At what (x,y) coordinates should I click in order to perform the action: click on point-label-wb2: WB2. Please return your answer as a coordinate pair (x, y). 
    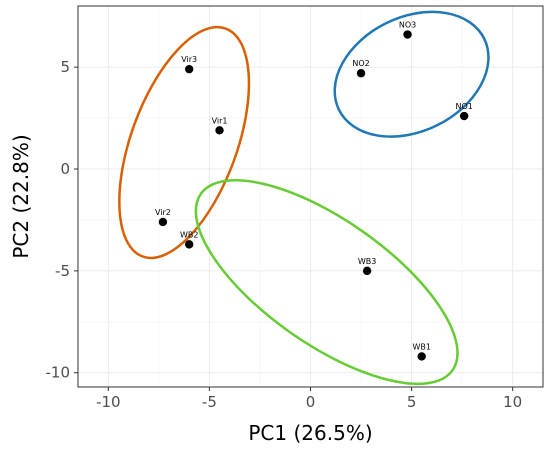
    Looking at the image, I should click on (189, 234).